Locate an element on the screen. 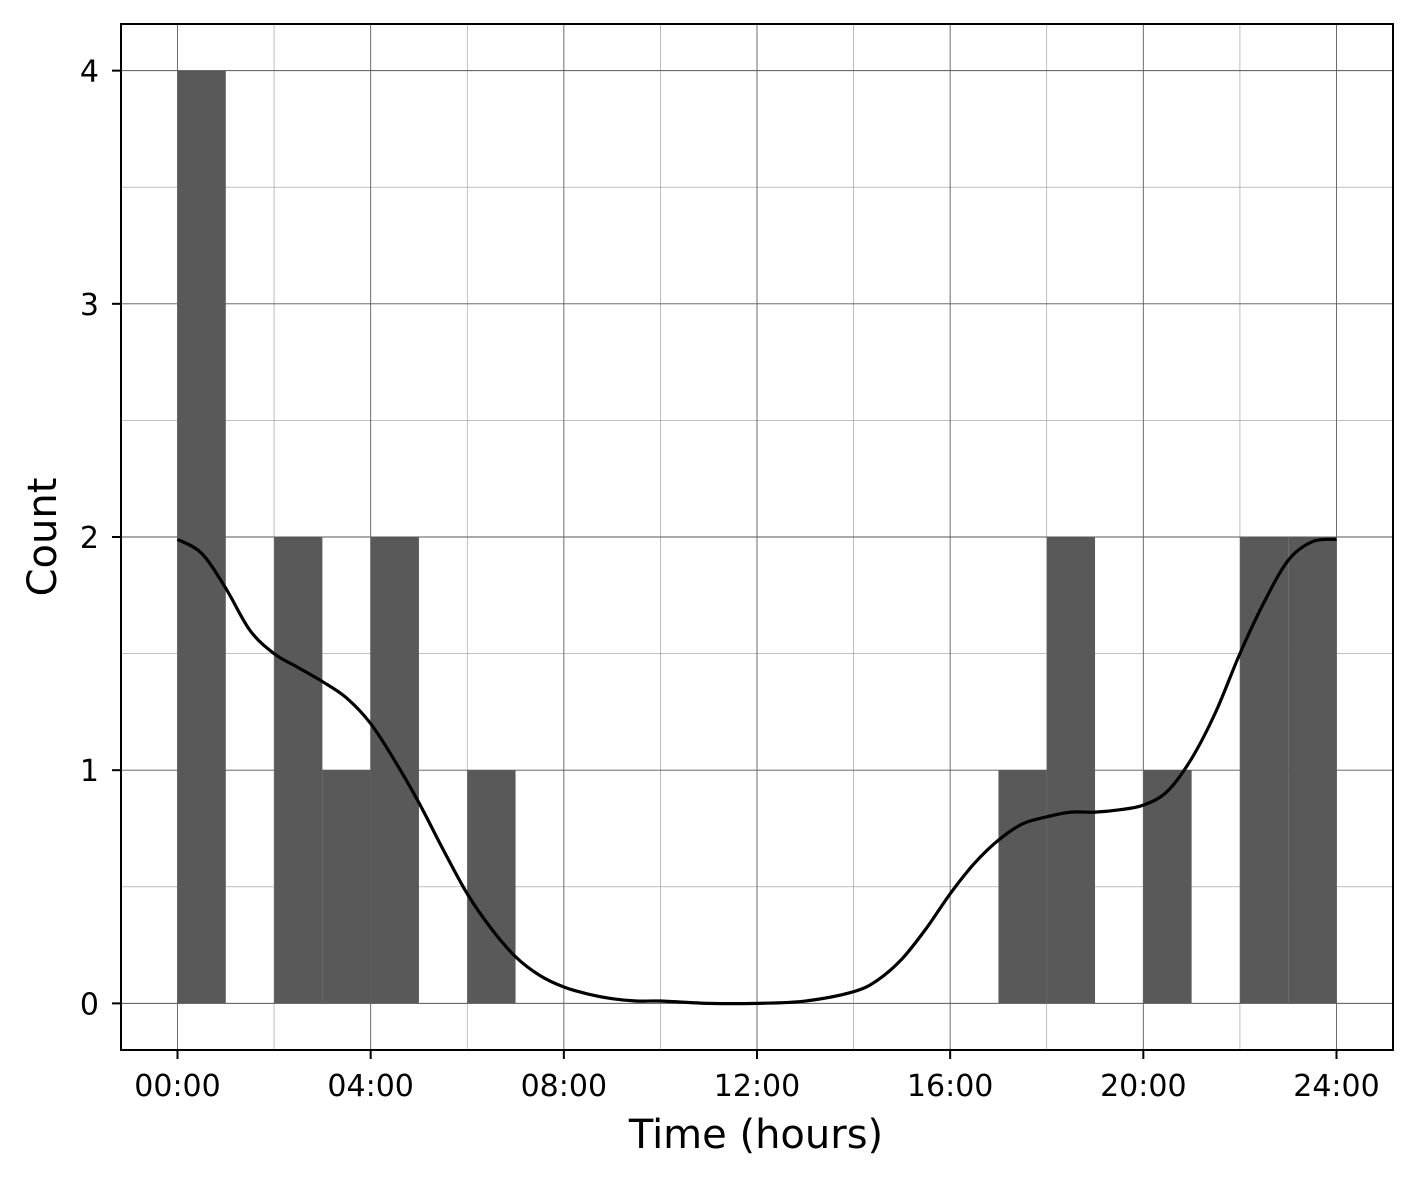 The height and width of the screenshot is (1181, 1417). x-tick-label: 16:00 is located at coordinates (950, 1086).